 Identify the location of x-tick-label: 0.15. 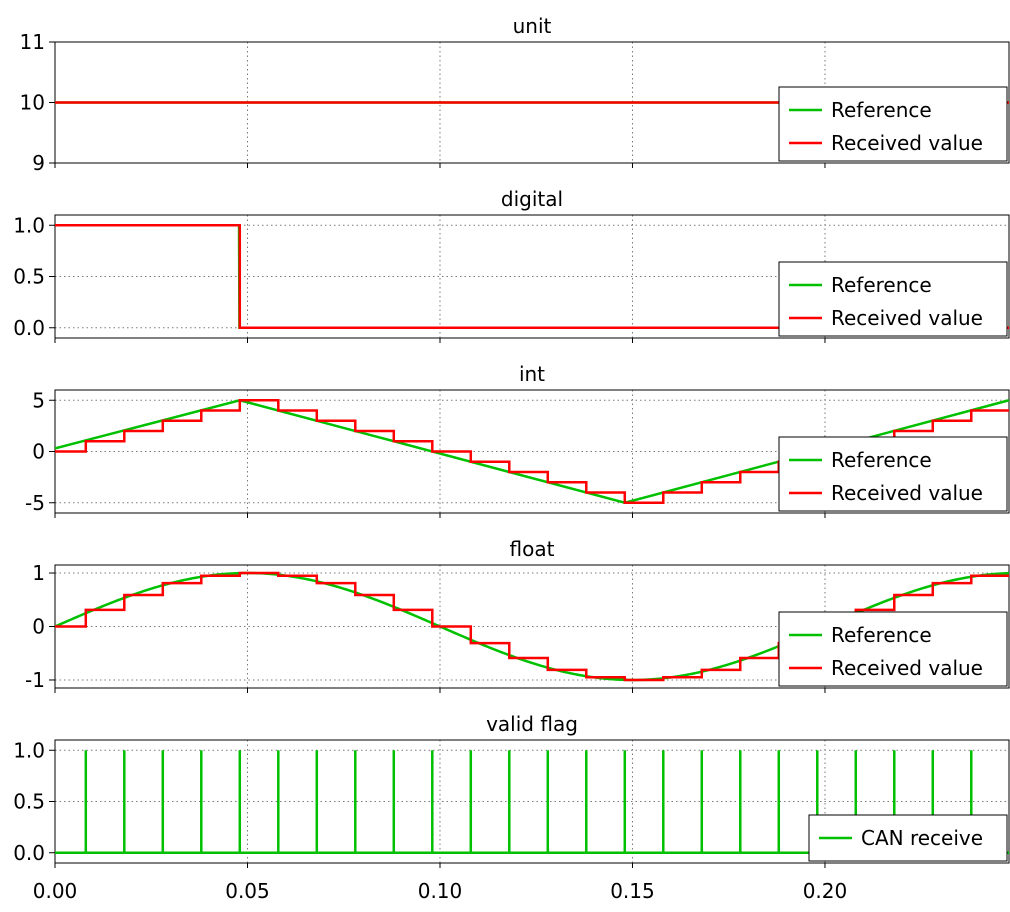
(632, 891).